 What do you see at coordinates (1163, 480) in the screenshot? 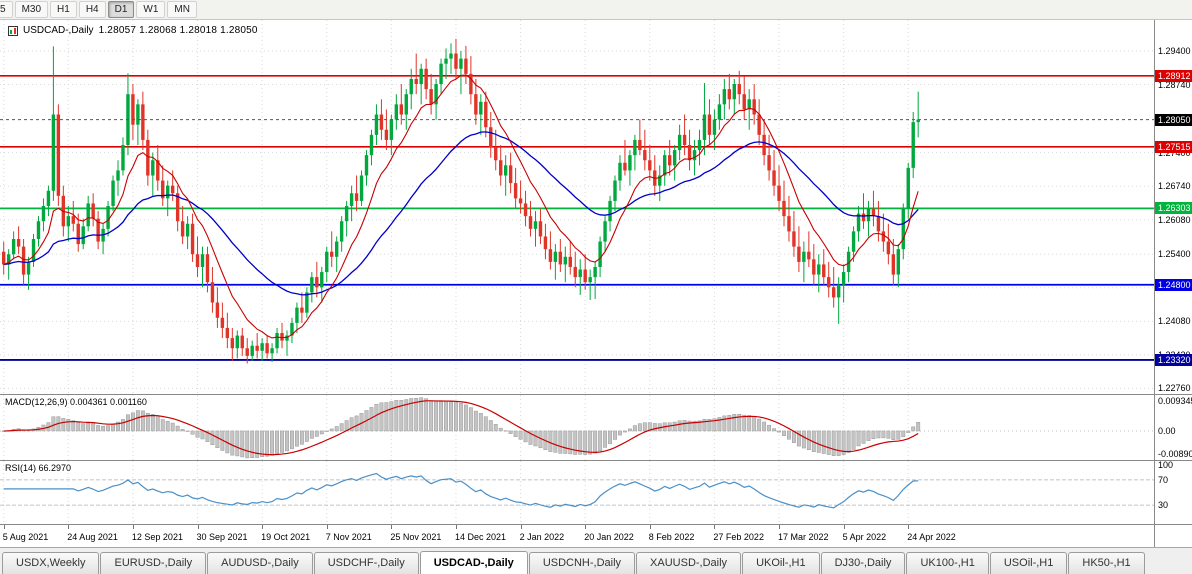
I see `rsi-axis-70: 70` at bounding box center [1163, 480].